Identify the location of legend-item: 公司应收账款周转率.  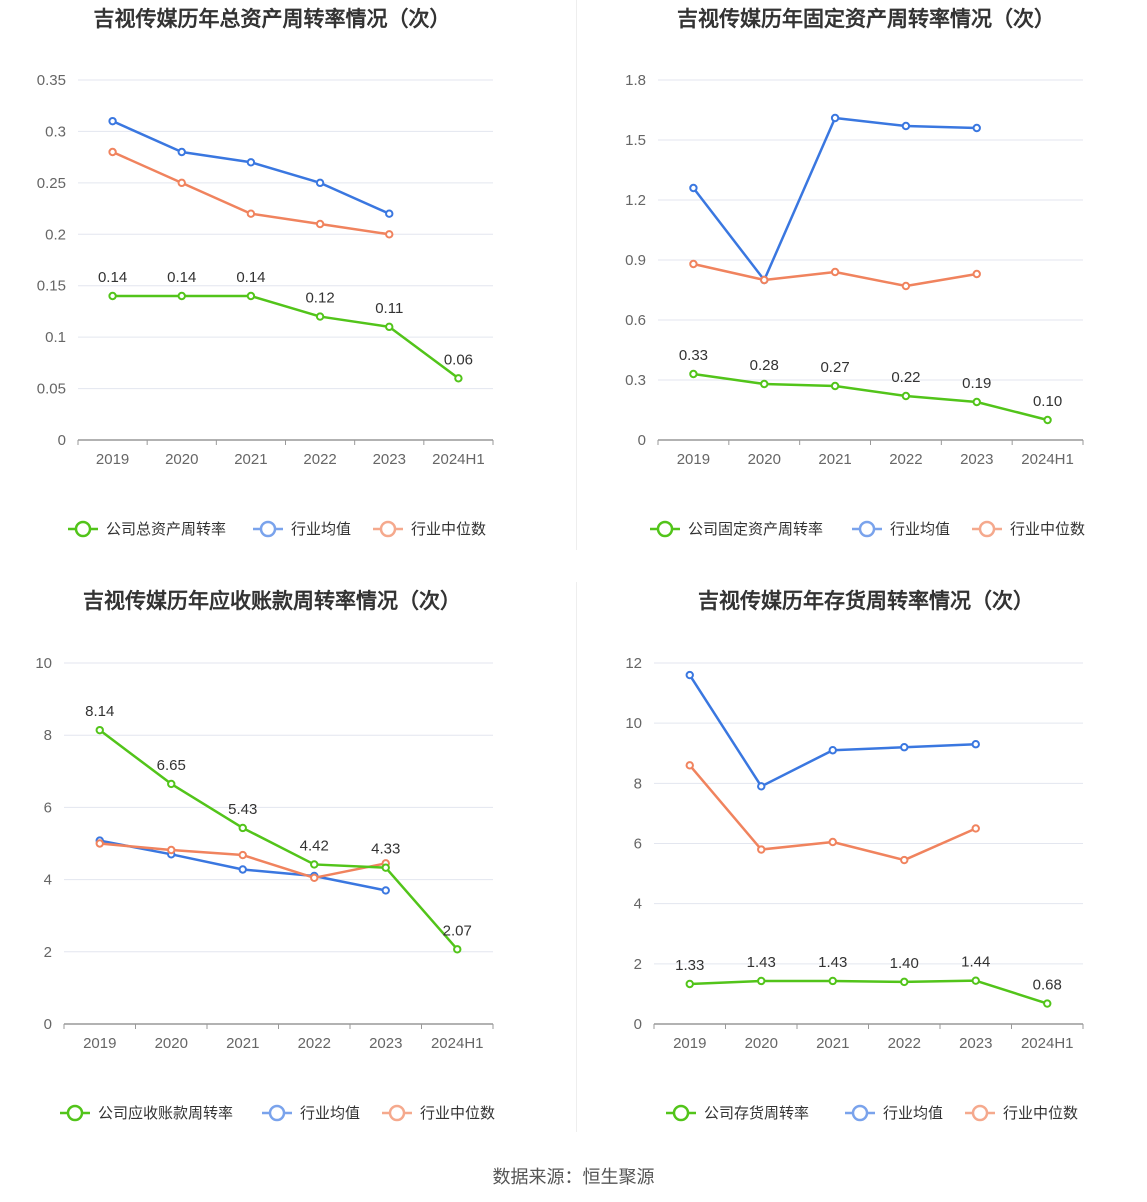
(146, 1113).